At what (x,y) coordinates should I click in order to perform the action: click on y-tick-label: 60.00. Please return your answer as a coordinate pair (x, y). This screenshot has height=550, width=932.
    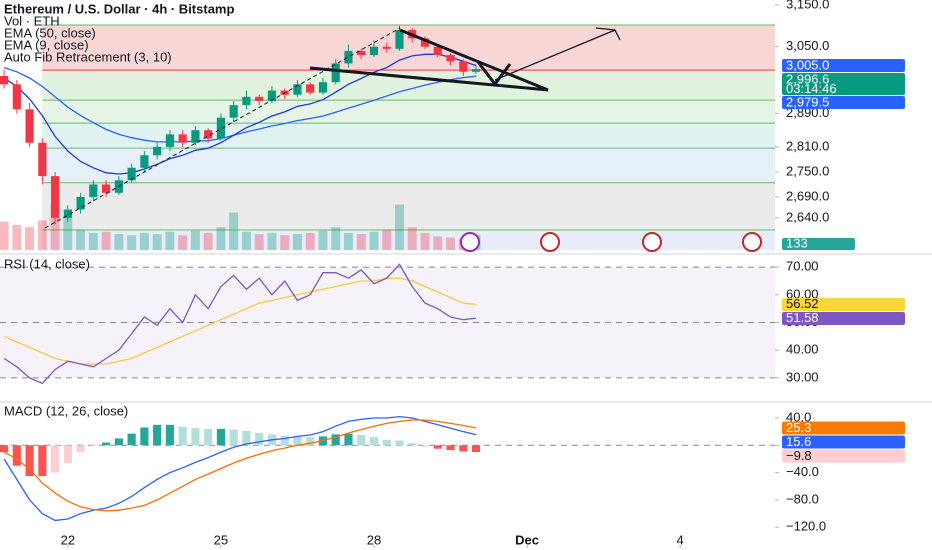
    Looking at the image, I should click on (802, 293).